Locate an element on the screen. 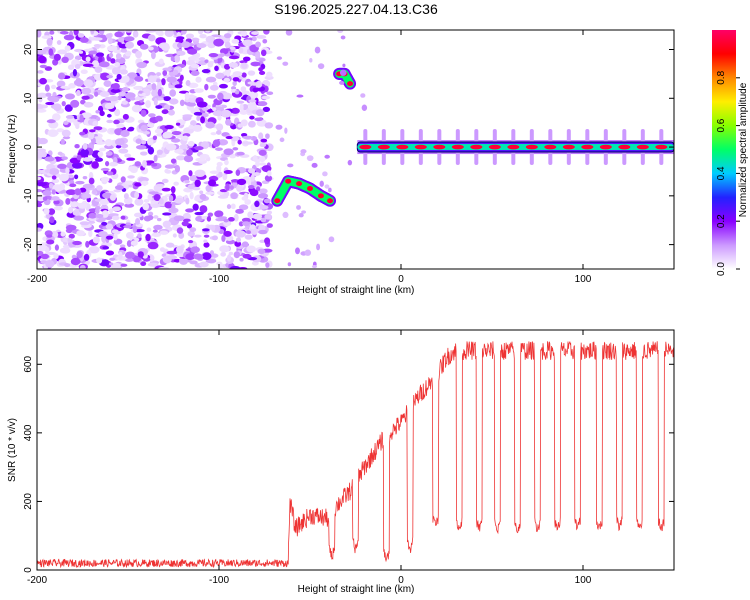  spectrogram-y-label: Frequency (Hz) is located at coordinates (12, 149).